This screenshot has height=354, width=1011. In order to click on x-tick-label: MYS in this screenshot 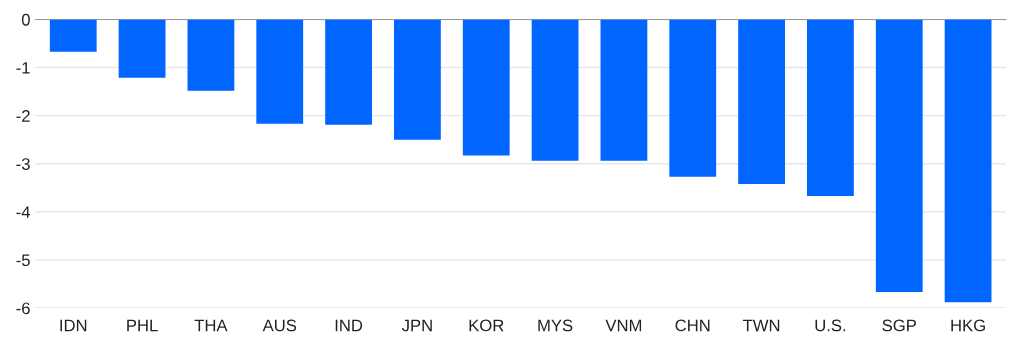, I will do `click(555, 325)`.